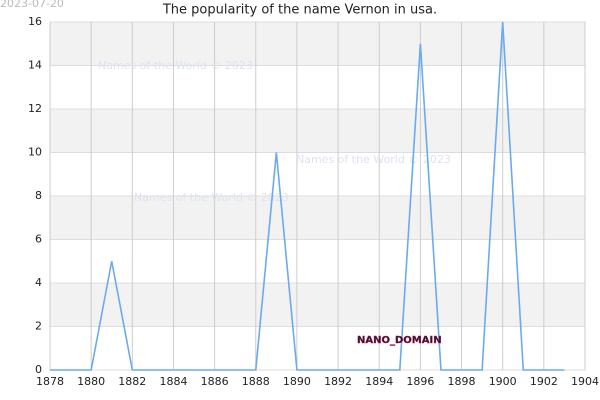 Image resolution: width=600 pixels, height=400 pixels. What do you see at coordinates (173, 381) in the screenshot?
I see `x-tick-label: 1884` at bounding box center [173, 381].